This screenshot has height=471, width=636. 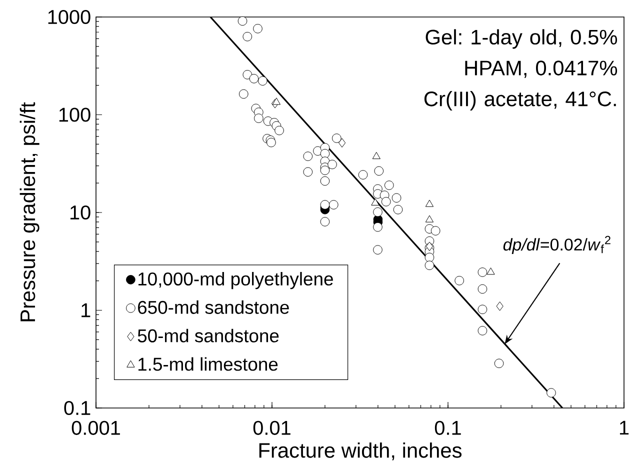 What do you see at coordinates (521, 69) in the screenshot?
I see `annotation: Gel: 1-day old, 0.5% HPAM, 0.0417% Cr(III) acetate, 41°C.` at bounding box center [521, 69].